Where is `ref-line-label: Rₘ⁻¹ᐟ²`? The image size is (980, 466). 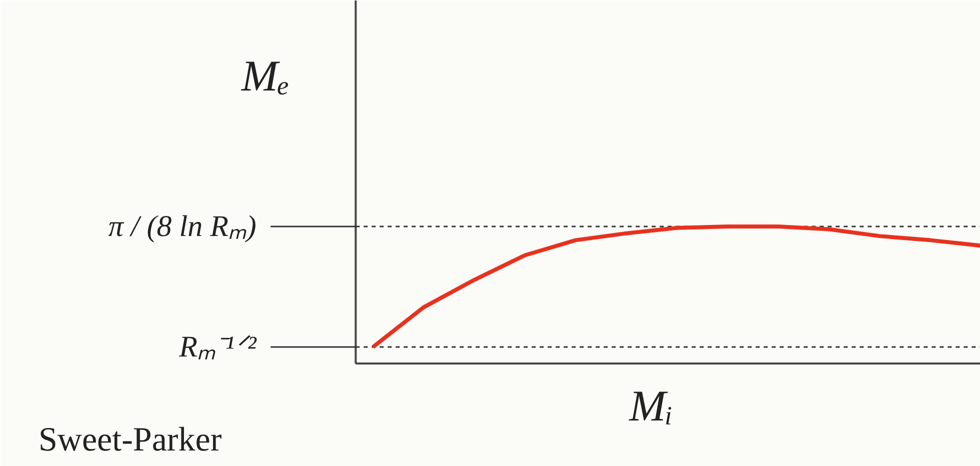 ref-line-label: Rₘ⁻¹ᐟ² is located at coordinates (218, 347).